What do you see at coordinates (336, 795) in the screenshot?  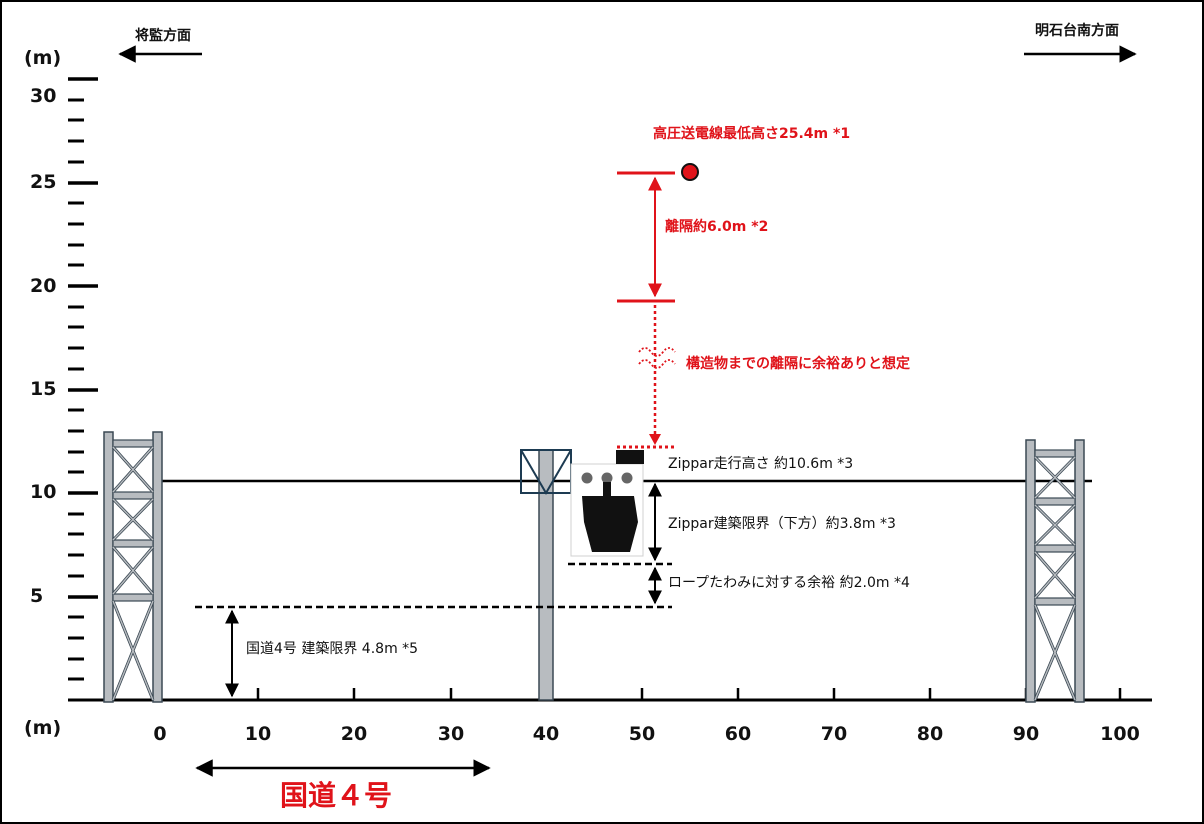 I see `road-label: 国道４号` at bounding box center [336, 795].